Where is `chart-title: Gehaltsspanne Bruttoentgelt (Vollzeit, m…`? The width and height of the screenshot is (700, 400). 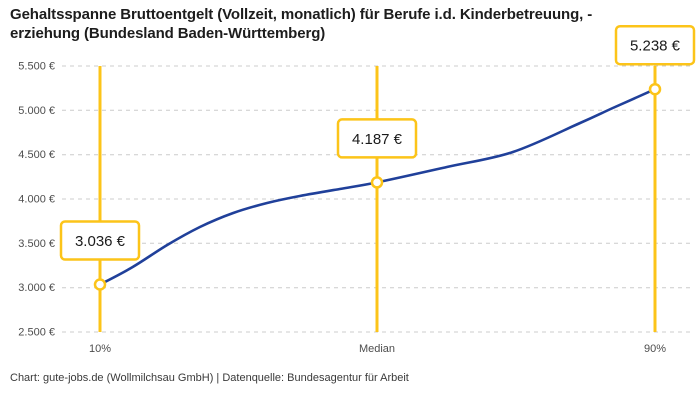
chart-title: Gehaltsspanne Bruttoentgelt (Vollzeit, m… is located at coordinates (351, 24).